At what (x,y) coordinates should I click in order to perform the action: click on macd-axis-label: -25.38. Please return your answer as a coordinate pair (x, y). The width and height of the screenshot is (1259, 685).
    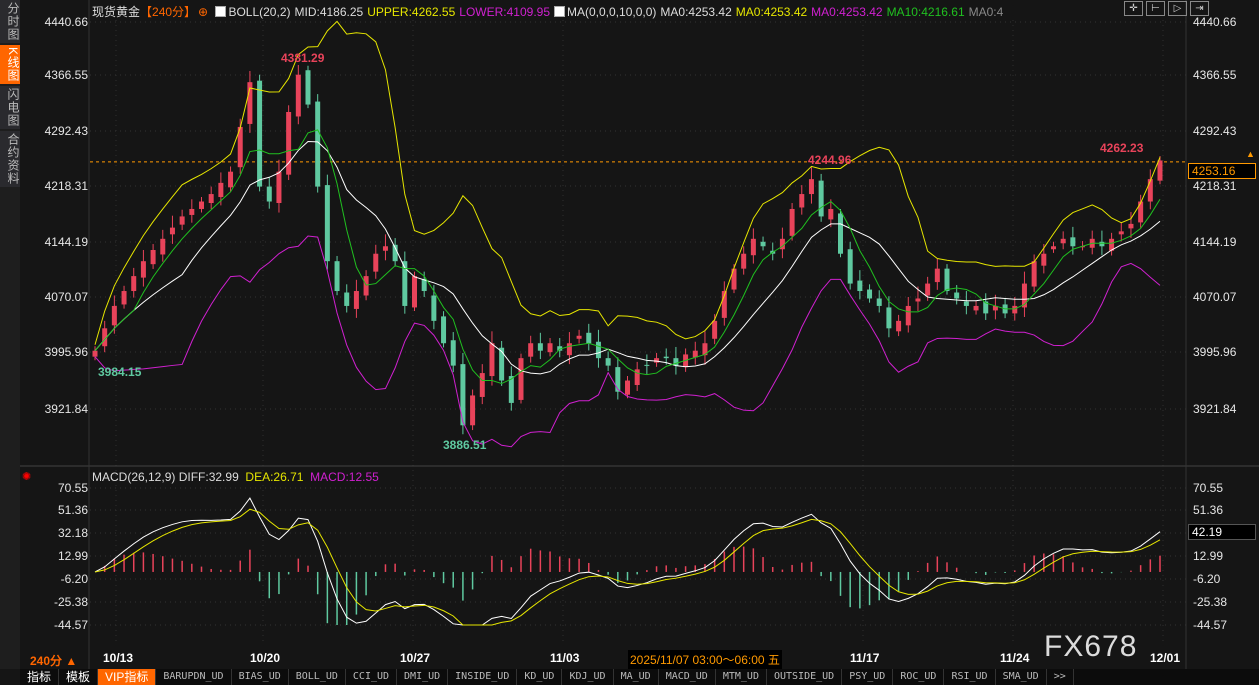
    Looking at the image, I should click on (70, 602).